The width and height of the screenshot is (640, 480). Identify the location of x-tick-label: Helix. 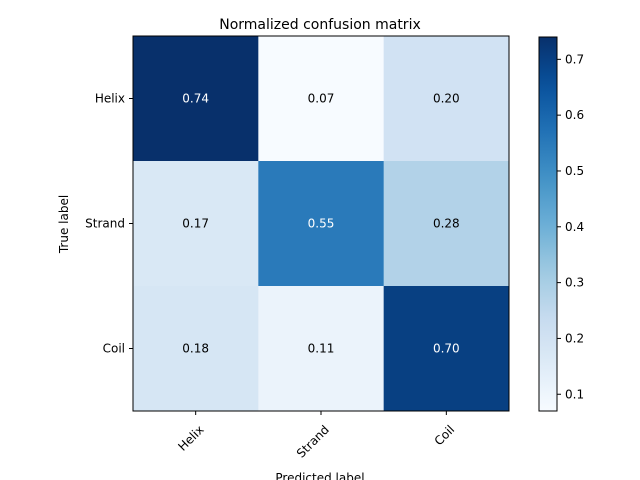
(190, 438).